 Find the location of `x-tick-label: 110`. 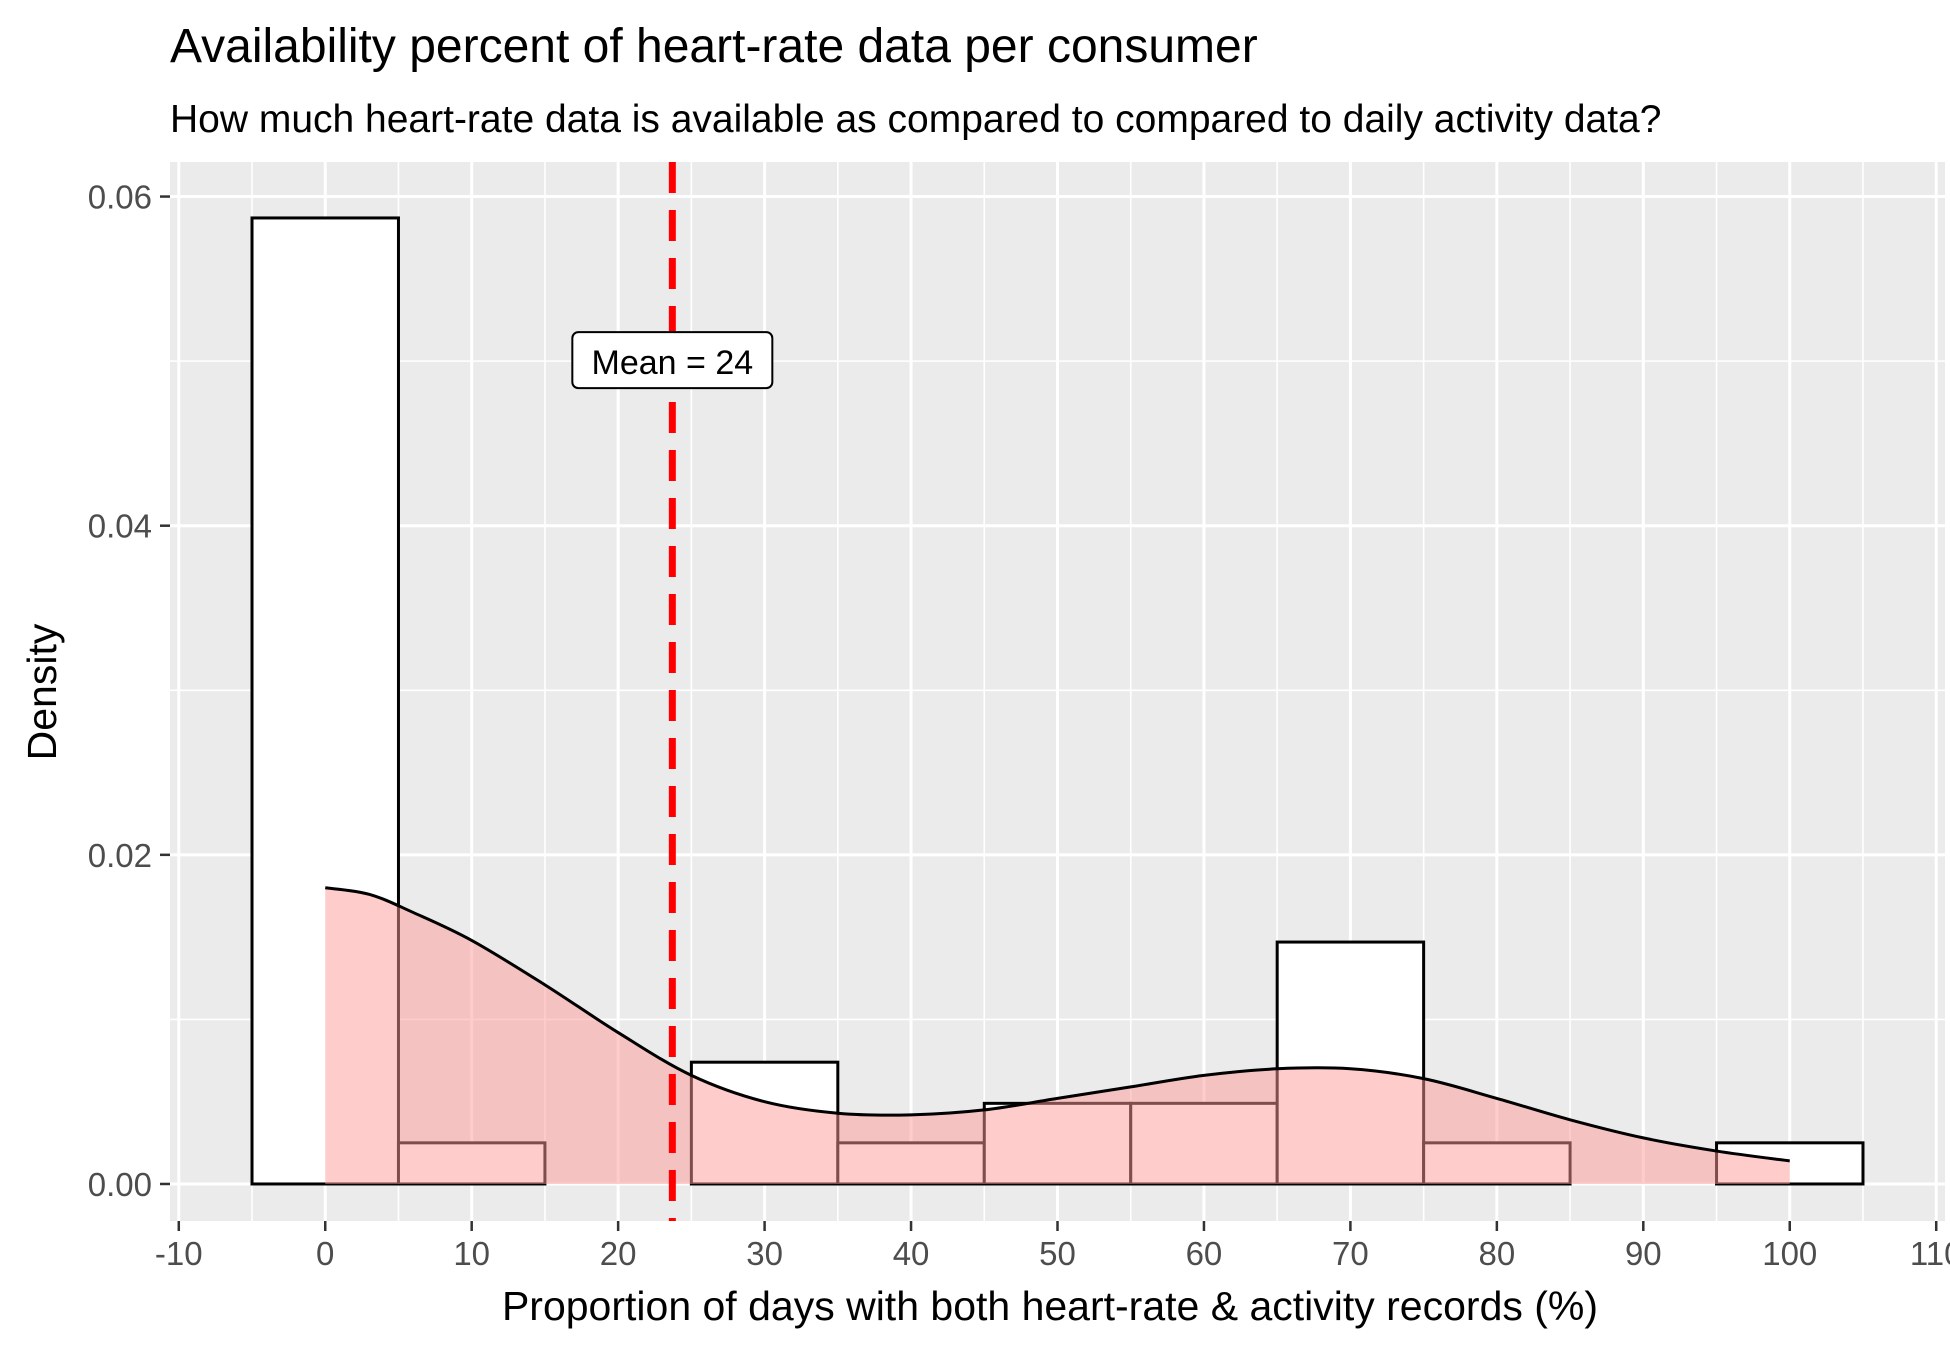

x-tick-label: 110 is located at coordinates (1930, 1253).